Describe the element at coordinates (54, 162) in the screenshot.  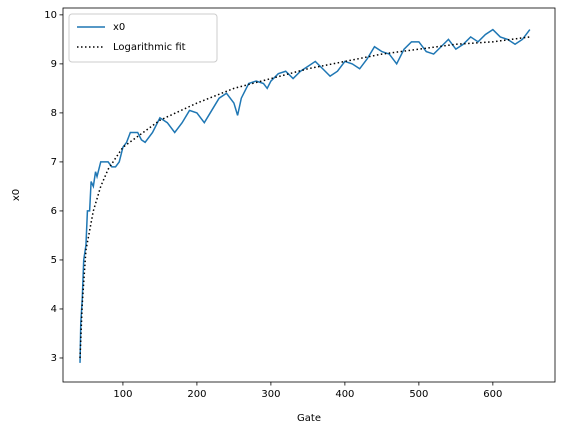
I see `y-tick-label: 7` at that location.